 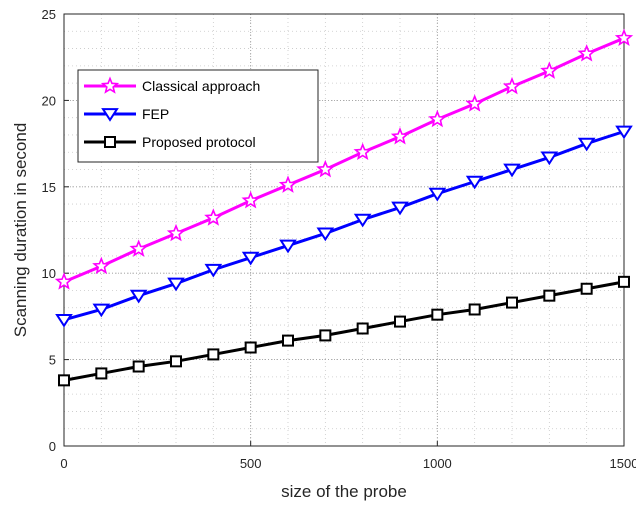 What do you see at coordinates (55, 230) in the screenshot?
I see `y-axis: 0 5 10 15 20 25` at bounding box center [55, 230].